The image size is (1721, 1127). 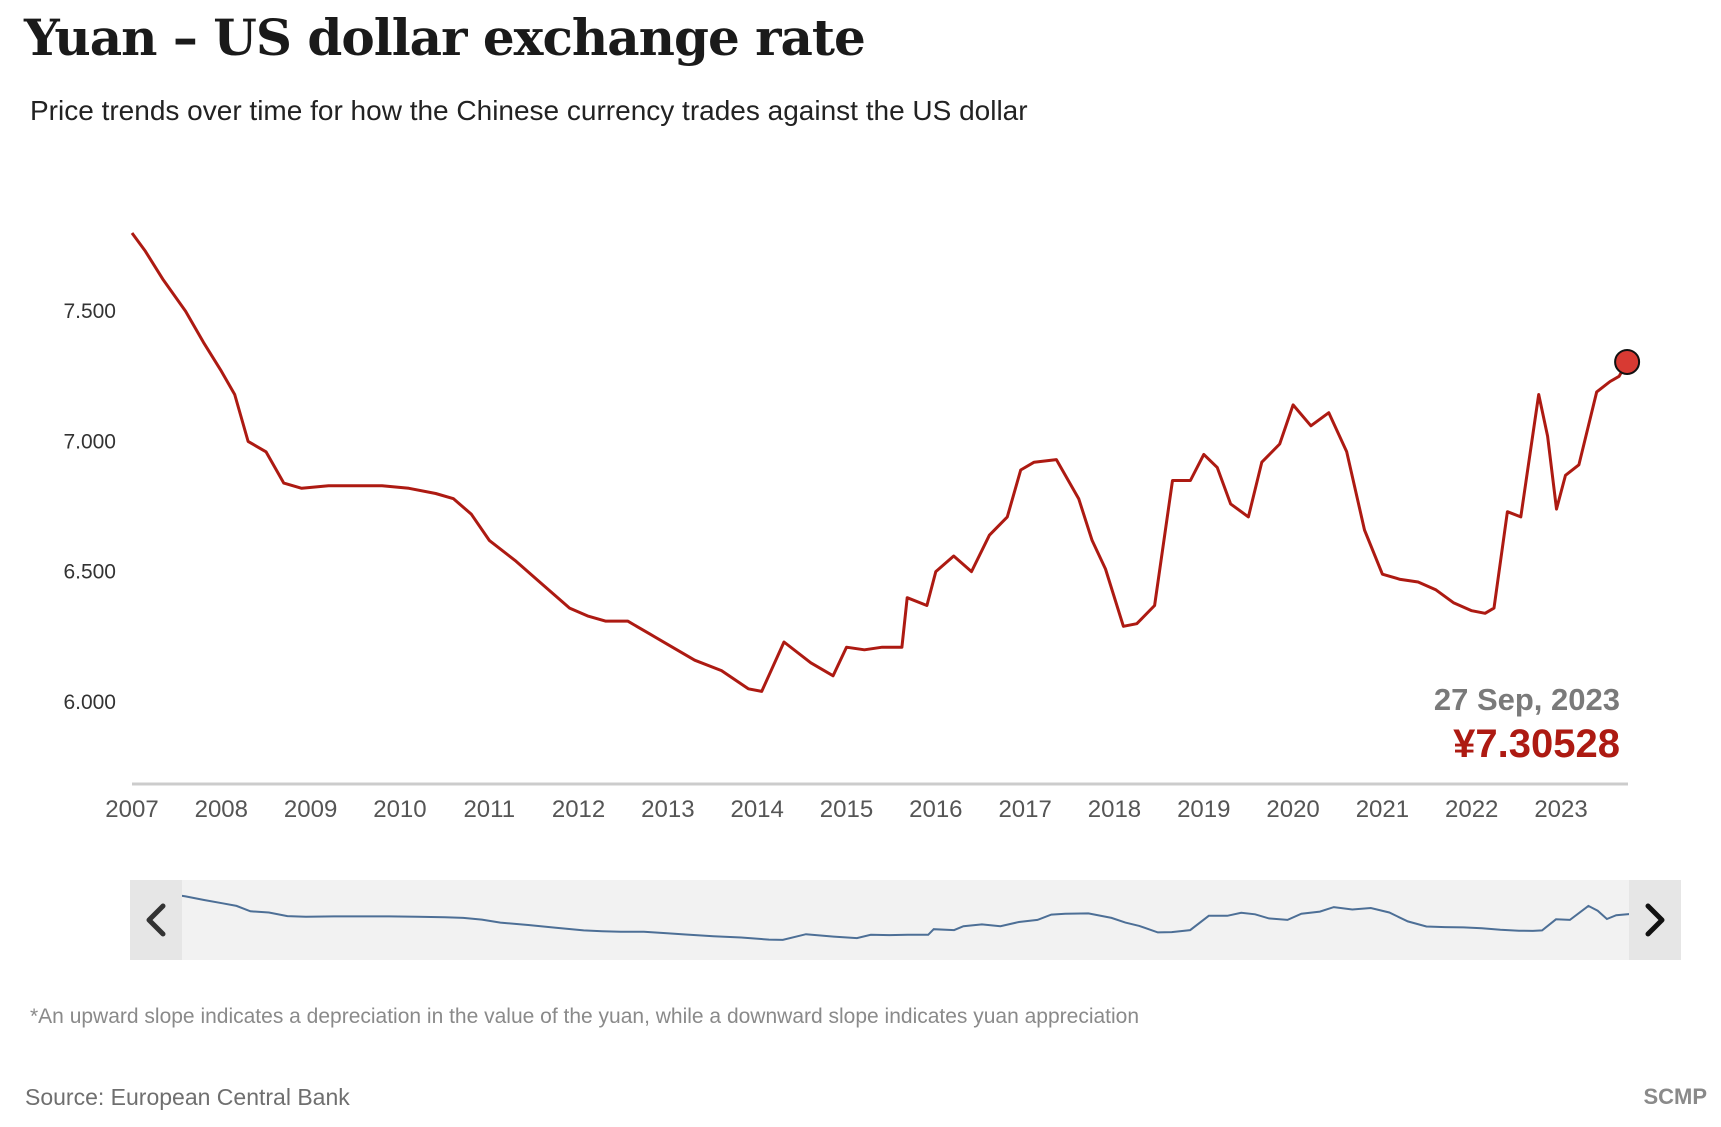 I want to click on x-tick-label: 2015, so click(x=846, y=809).